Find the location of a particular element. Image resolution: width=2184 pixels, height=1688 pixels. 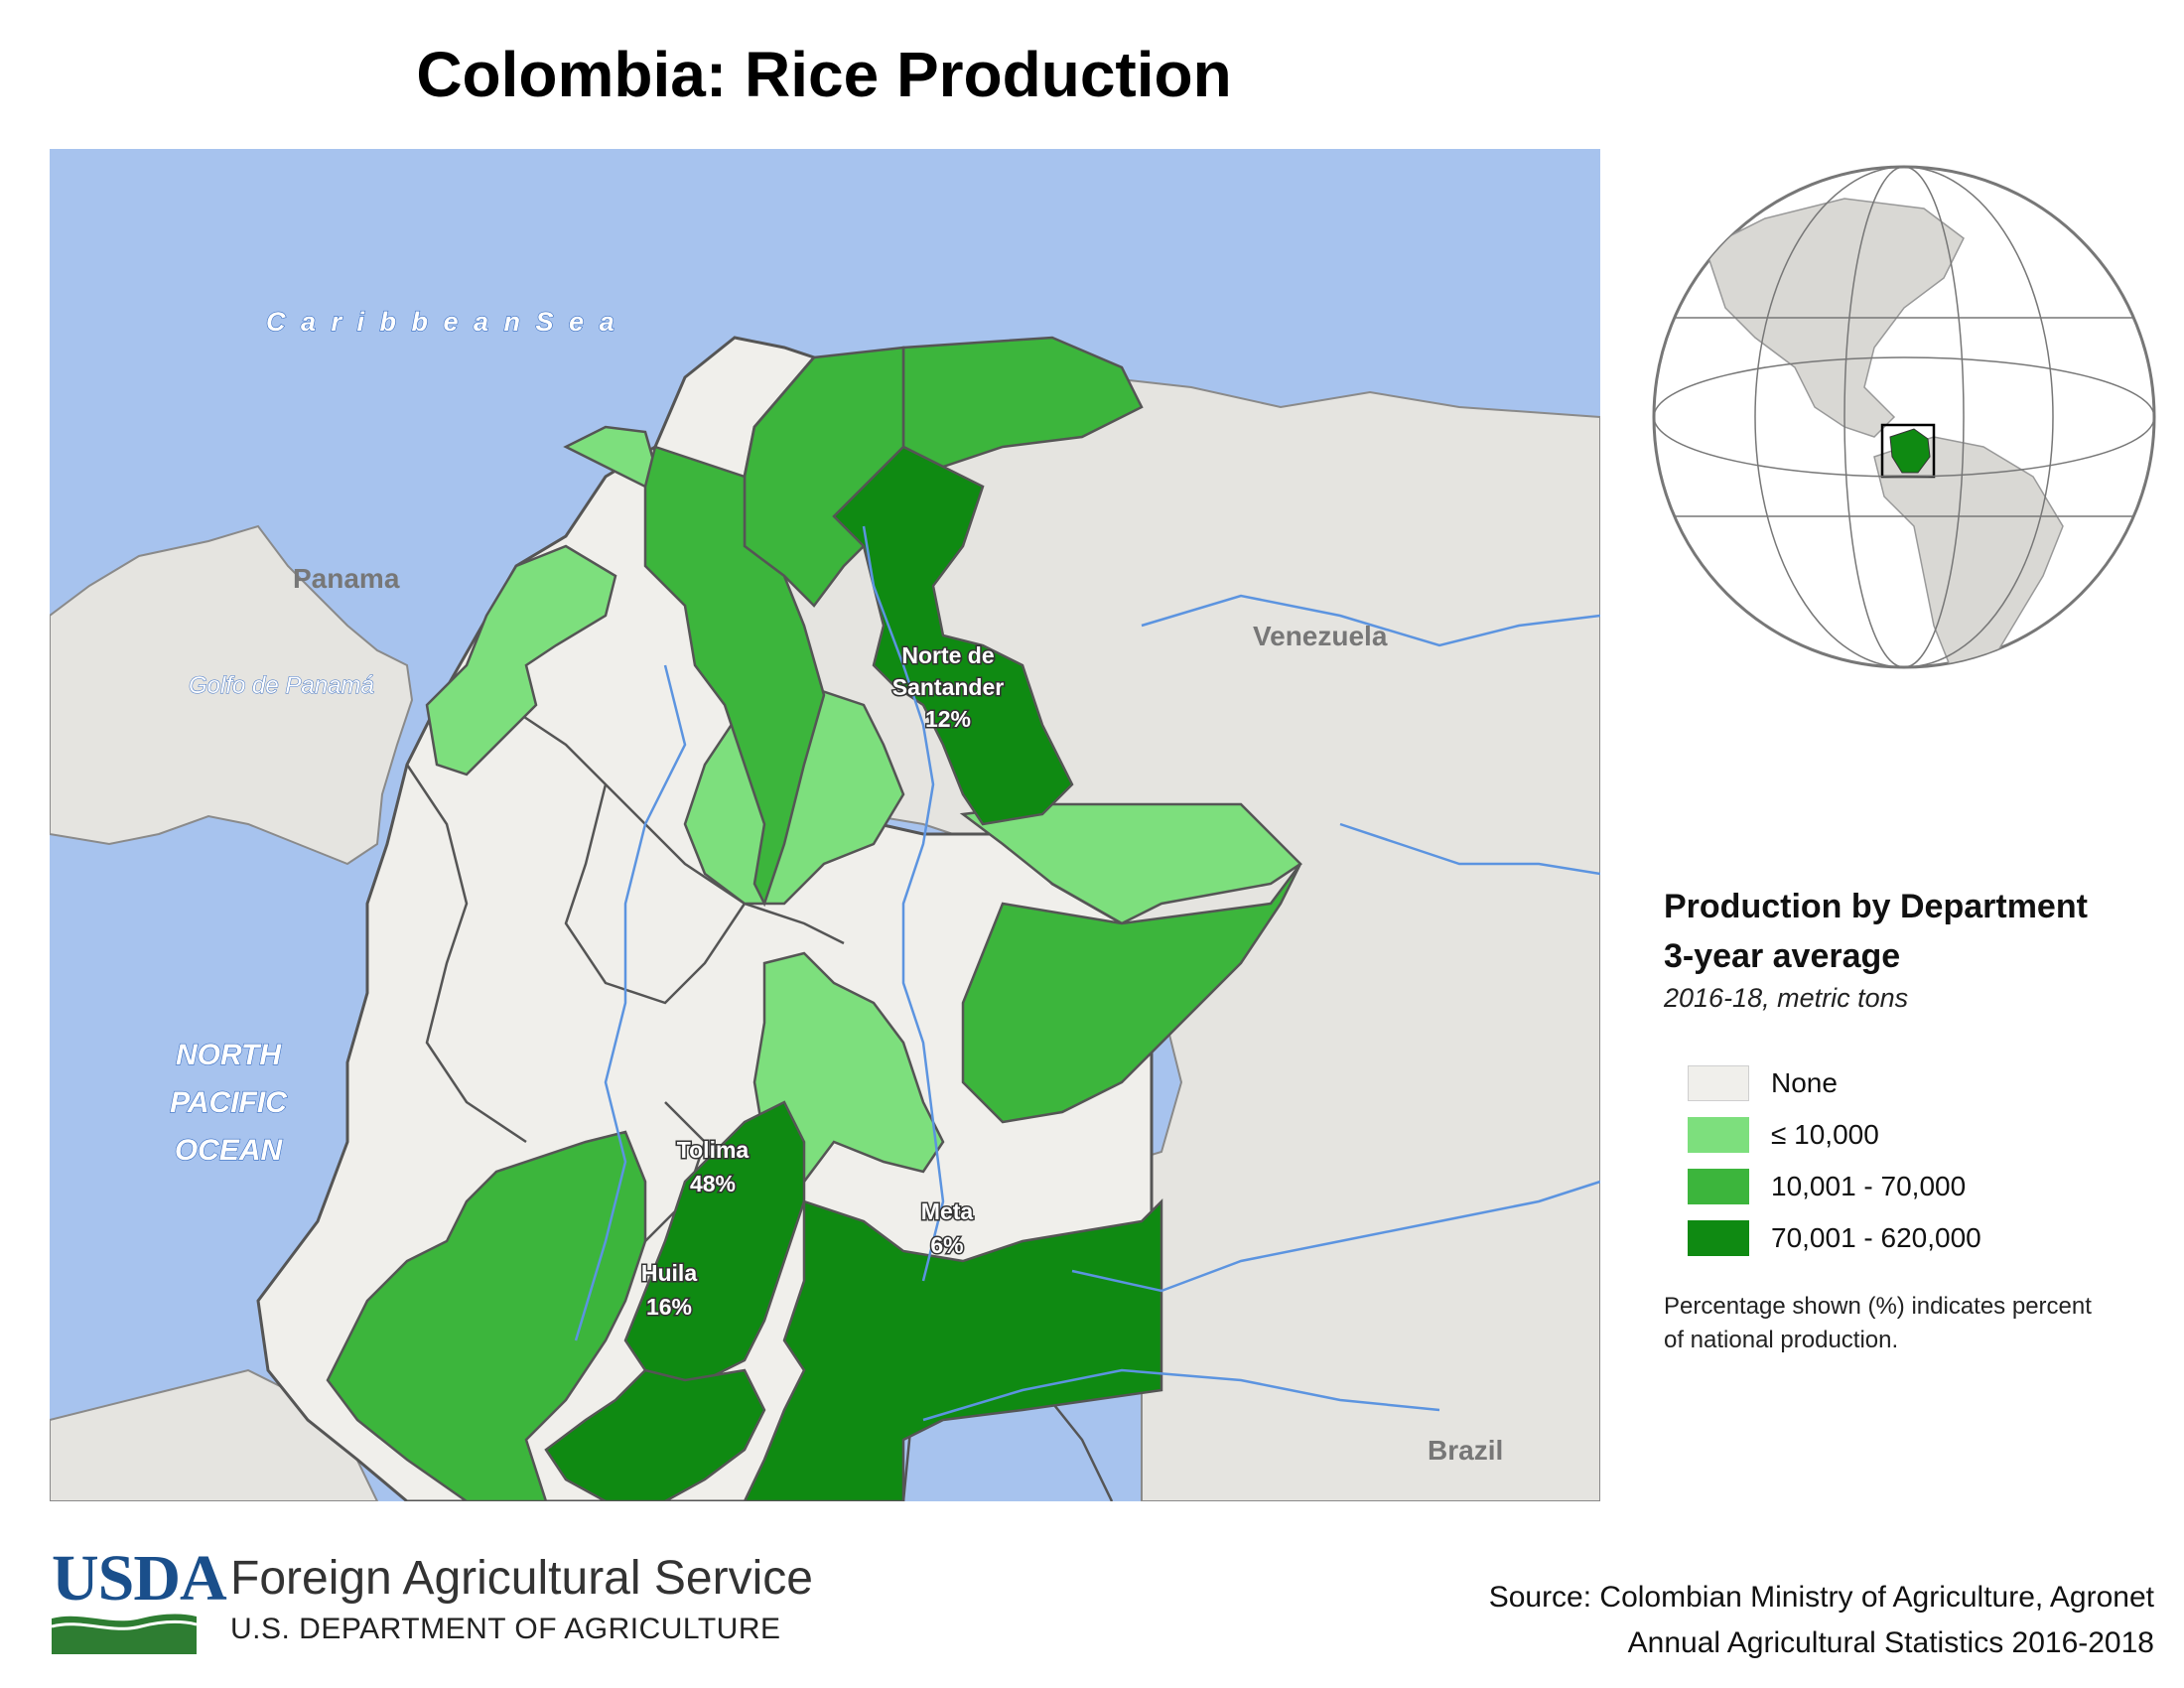

label-meta-pct: 6% is located at coordinates (946, 1245).